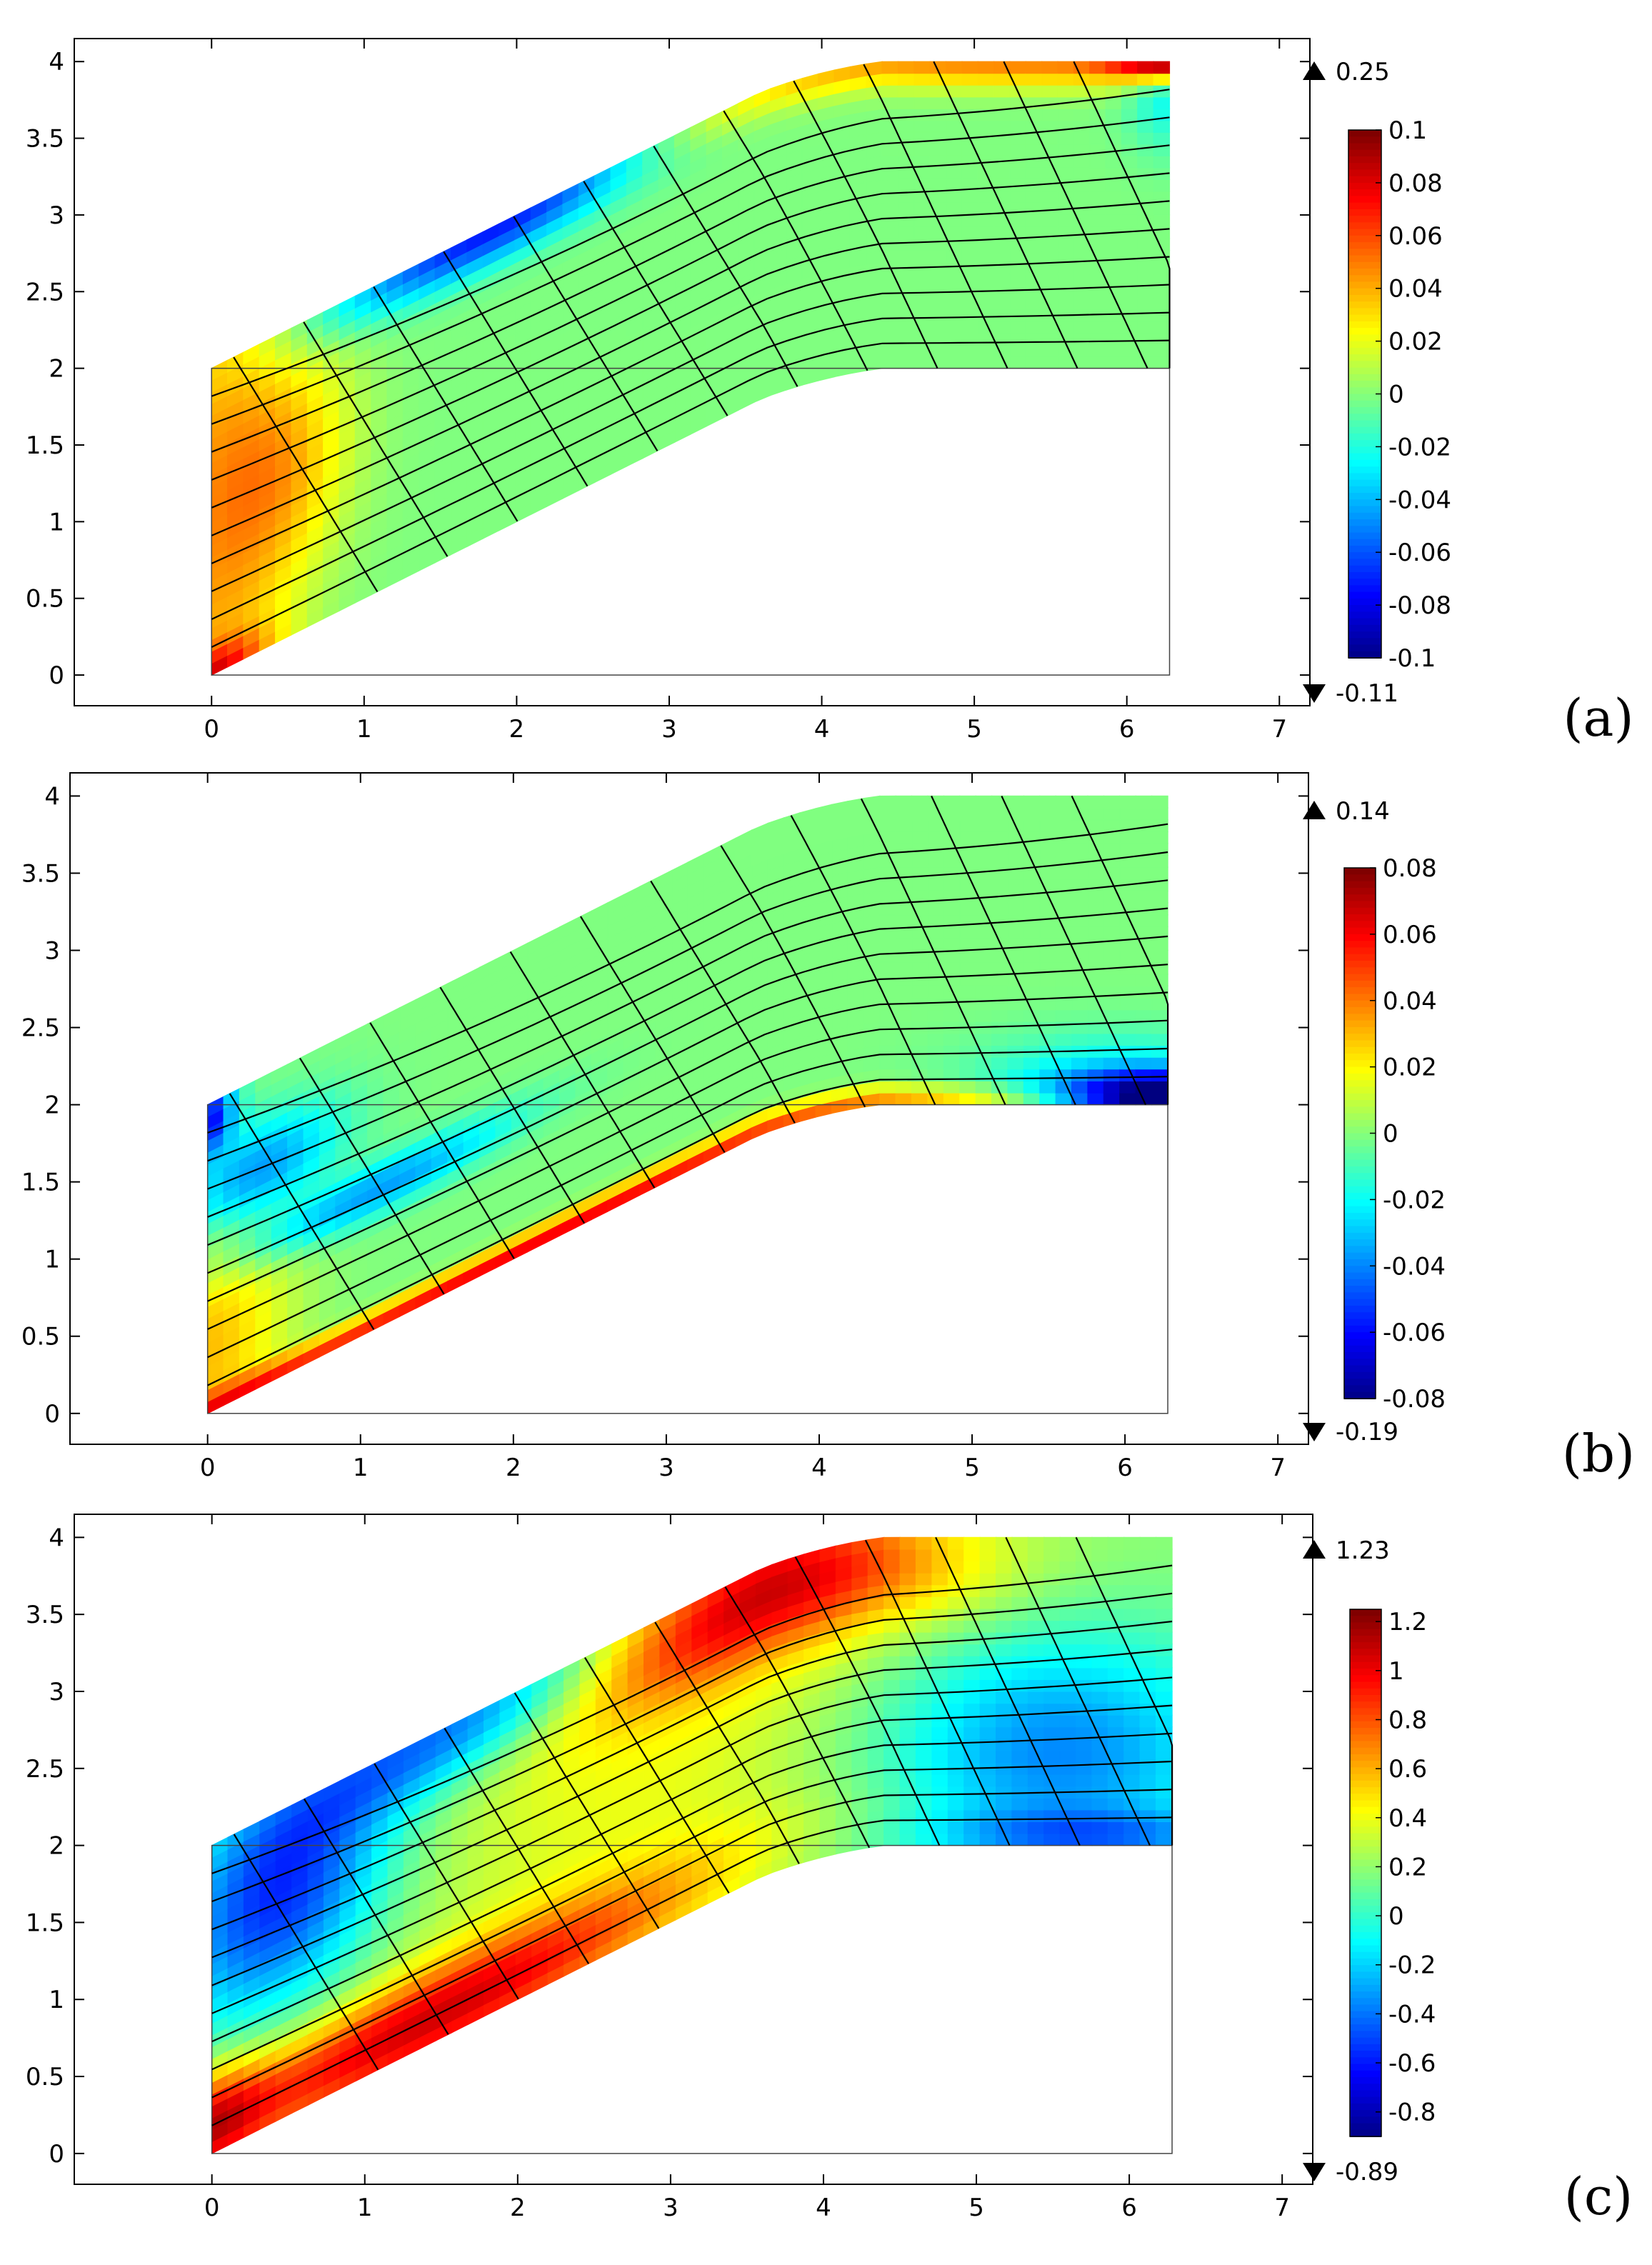 The image size is (1652, 2265). I want to click on x-tick-label: 1, so click(364, 729).